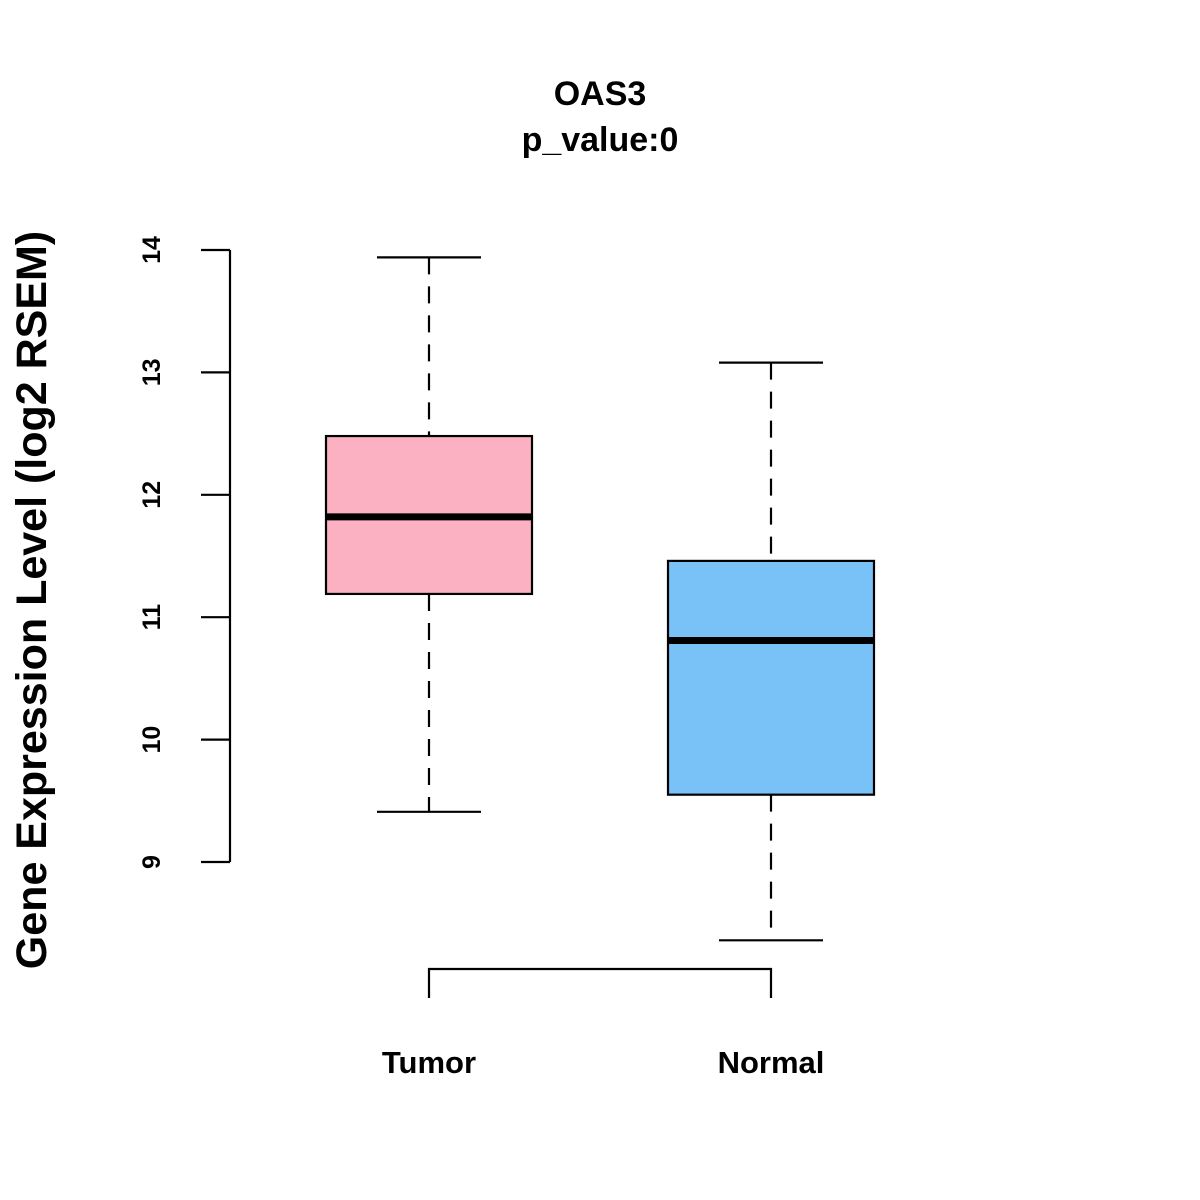 This screenshot has width=1200, height=1200. Describe the element at coordinates (429, 1062) in the screenshot. I see `tumor-category-label: Tumor` at that location.